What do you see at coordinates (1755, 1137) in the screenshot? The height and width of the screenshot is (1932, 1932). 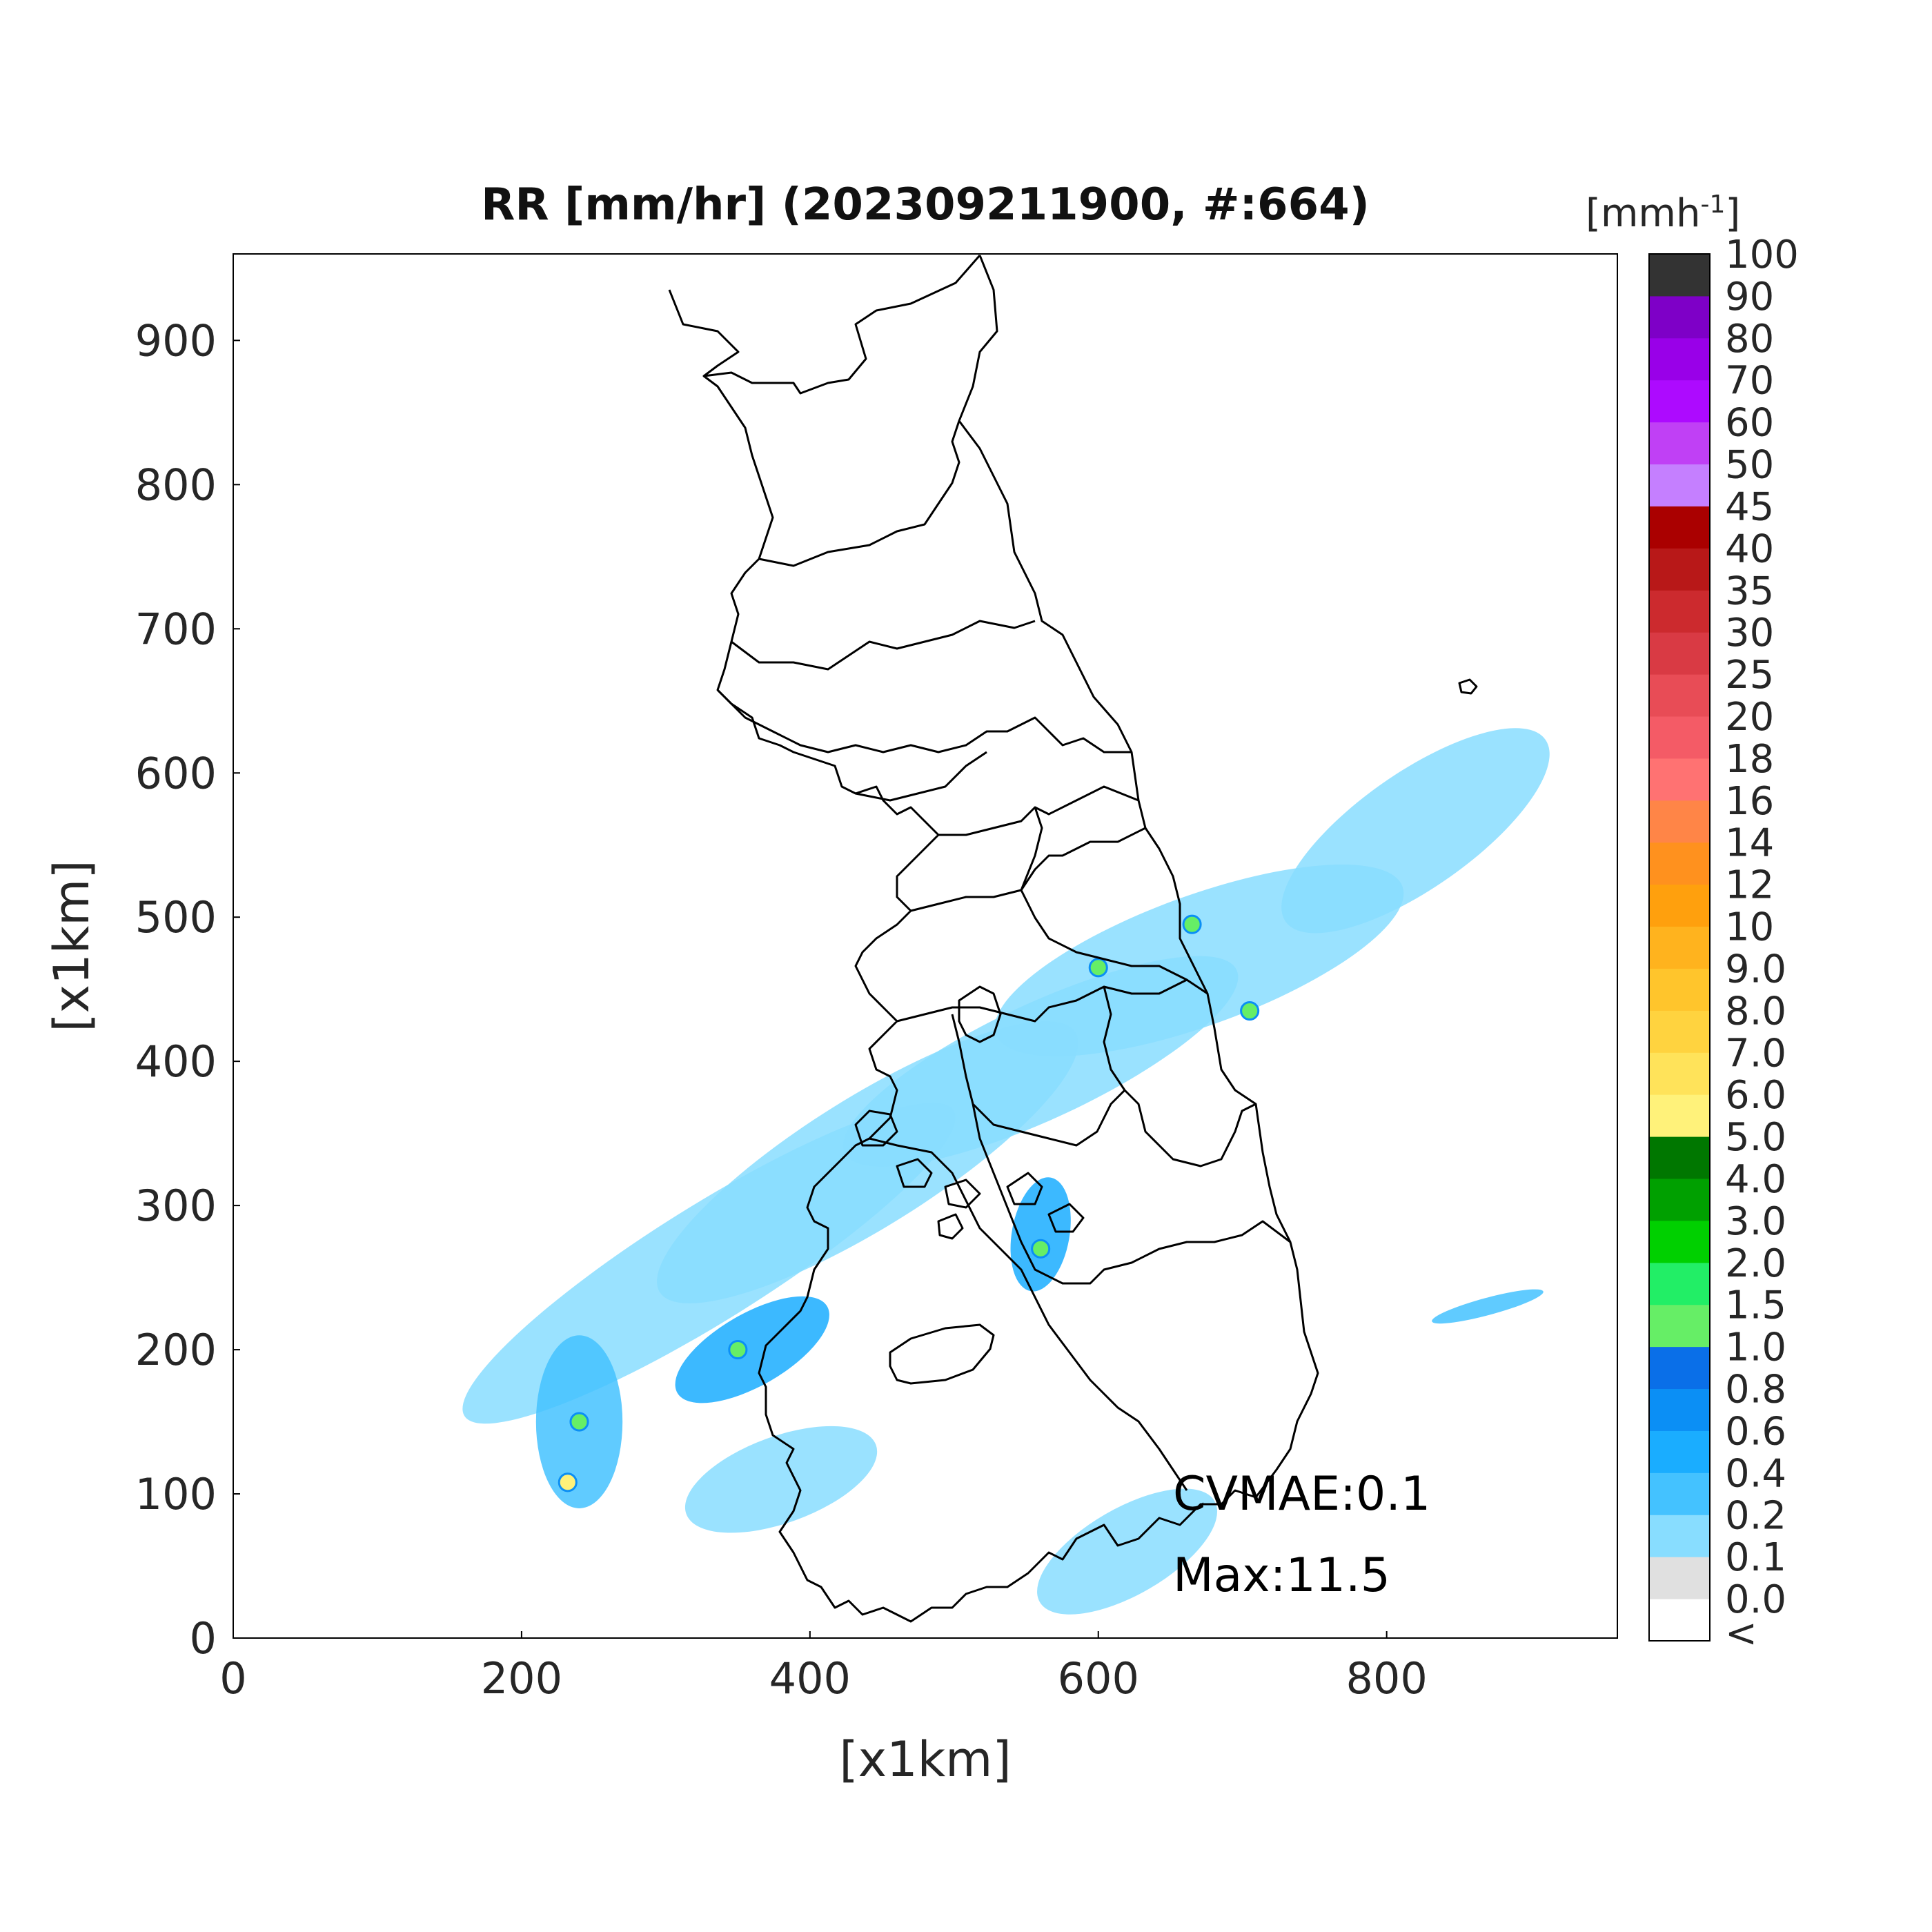 I see `colorbar-label: 5.0` at bounding box center [1755, 1137].